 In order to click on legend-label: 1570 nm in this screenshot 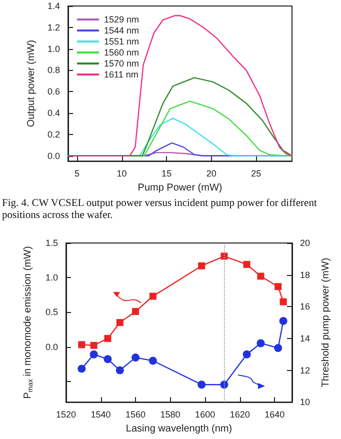, I will do `click(122, 63)`.